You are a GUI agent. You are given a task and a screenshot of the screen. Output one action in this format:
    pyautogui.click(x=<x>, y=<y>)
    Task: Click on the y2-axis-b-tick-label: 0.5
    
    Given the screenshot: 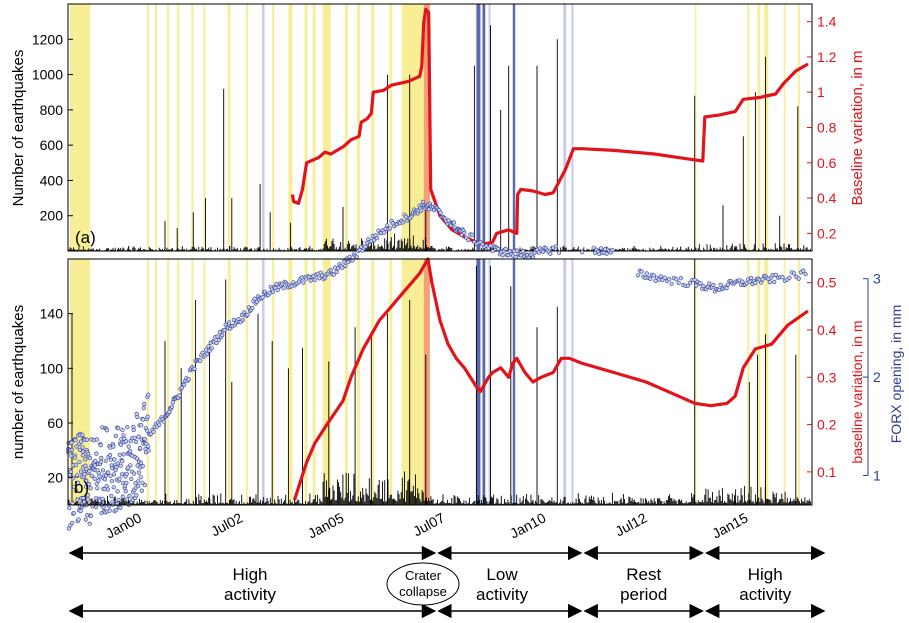 What is the action you would take?
    pyautogui.click(x=827, y=283)
    